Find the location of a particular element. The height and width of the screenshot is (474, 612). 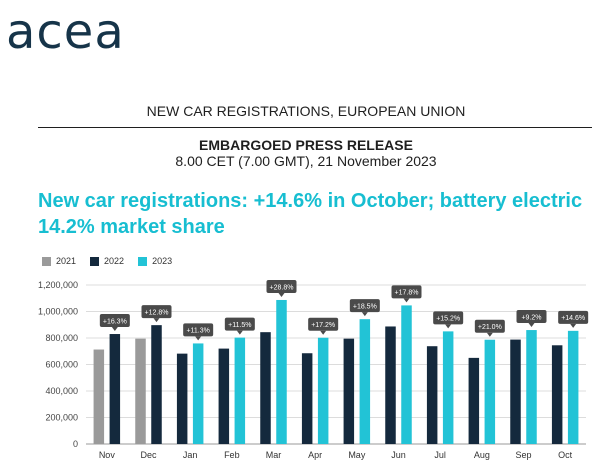

y-tick-label: 200,000 is located at coordinates (61, 418).